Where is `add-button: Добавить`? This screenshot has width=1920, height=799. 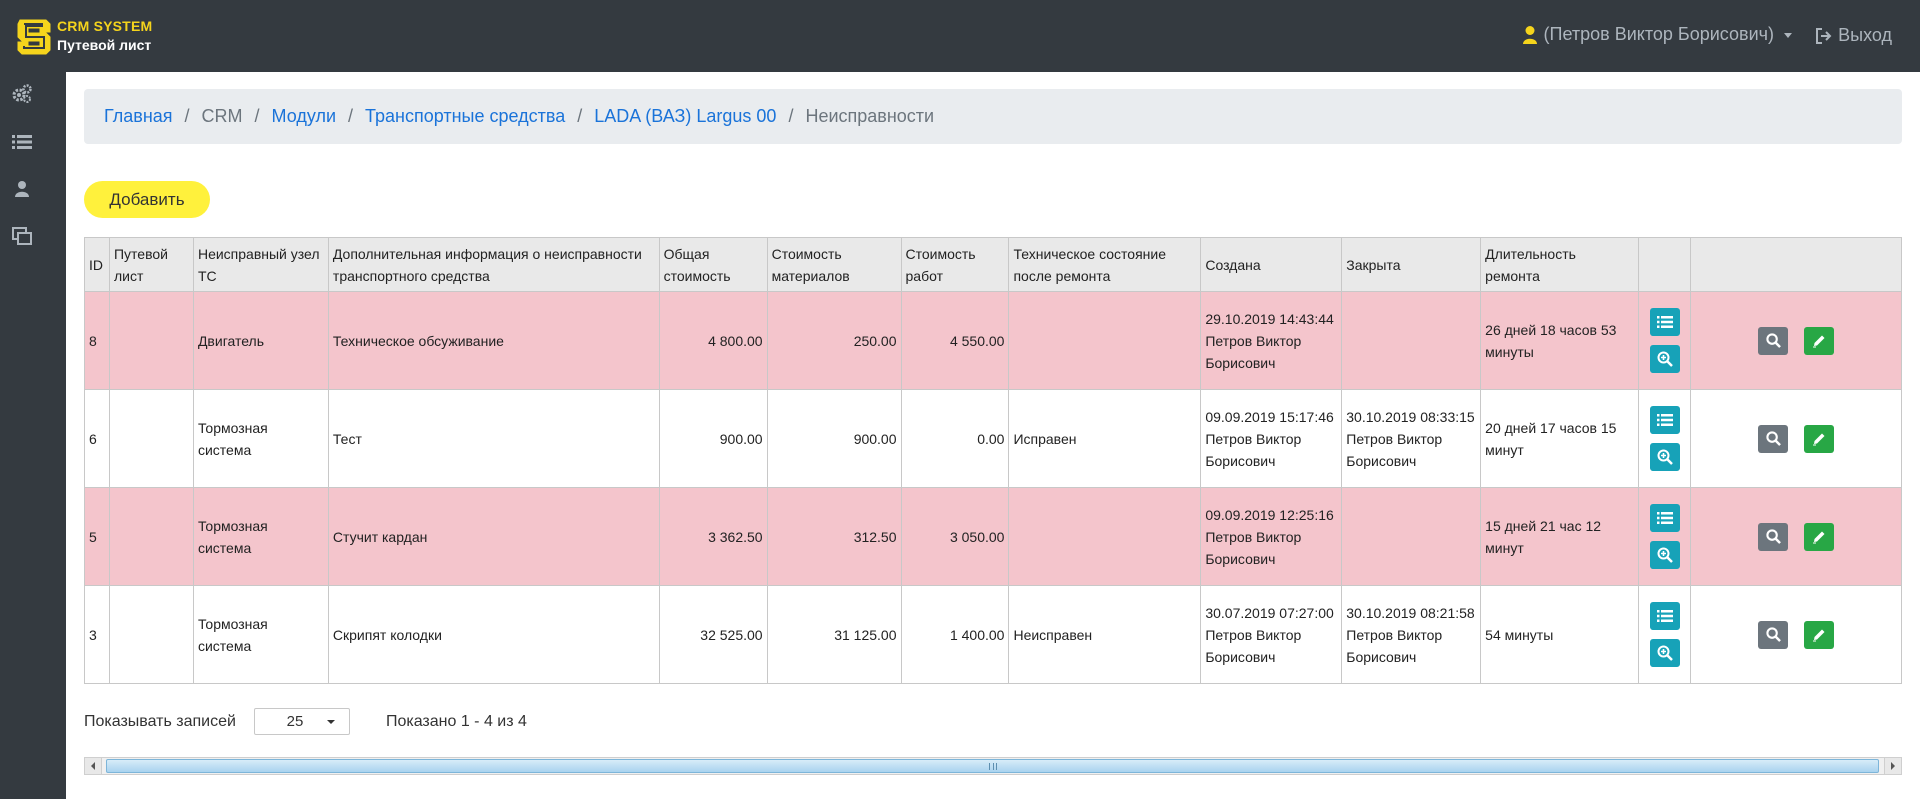 add-button: Добавить is located at coordinates (147, 199).